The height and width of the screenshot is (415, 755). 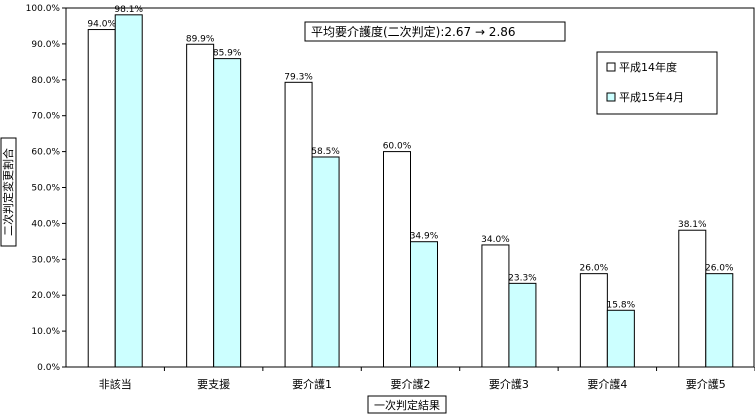 What do you see at coordinates (607, 384) in the screenshot?
I see `x-tick-label: 要介護4` at bounding box center [607, 384].